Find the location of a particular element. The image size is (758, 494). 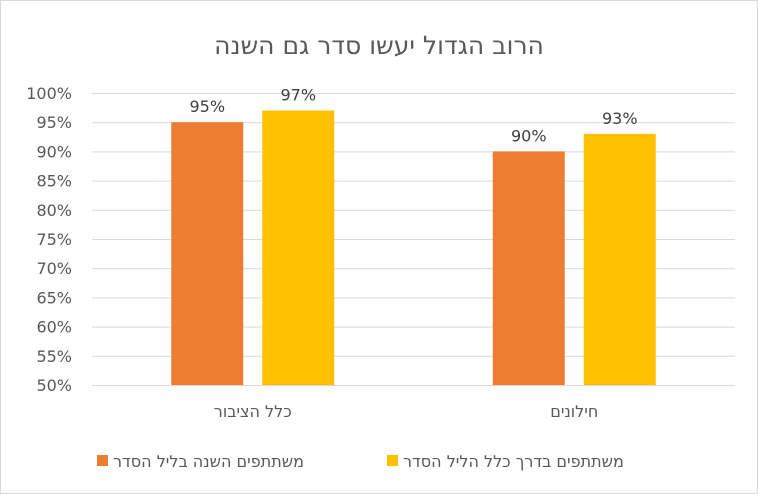

y-tick-label: 100% is located at coordinates (49, 93).